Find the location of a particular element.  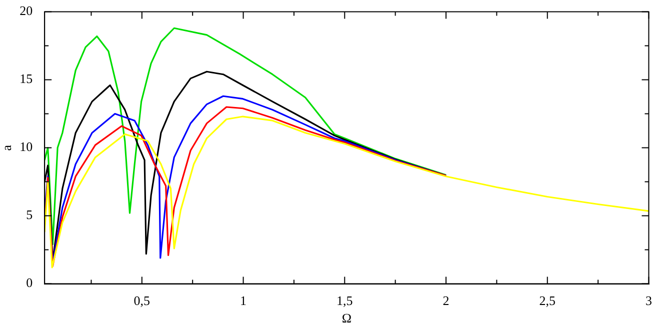

x-tick-label: 1 is located at coordinates (243, 300).